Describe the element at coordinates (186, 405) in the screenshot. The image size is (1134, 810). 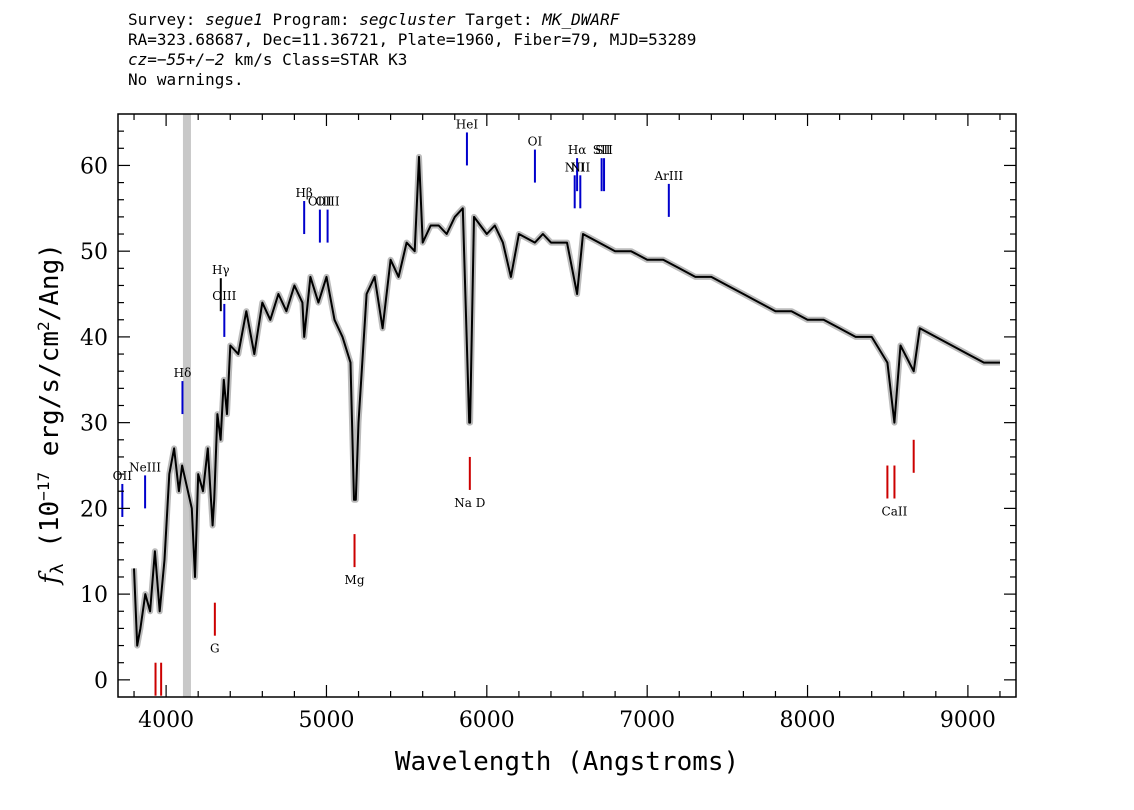
I see `masked-band` at that location.